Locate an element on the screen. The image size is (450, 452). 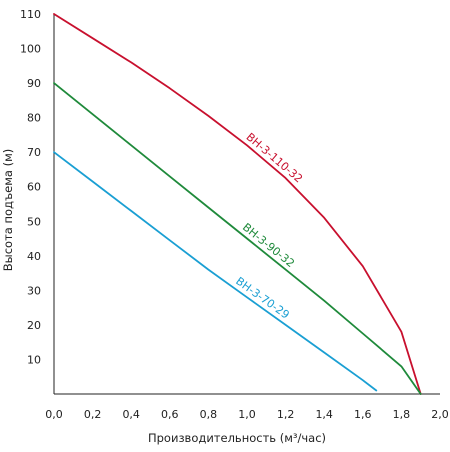
series-label: ВН-3-90-32 is located at coordinates (268, 246).